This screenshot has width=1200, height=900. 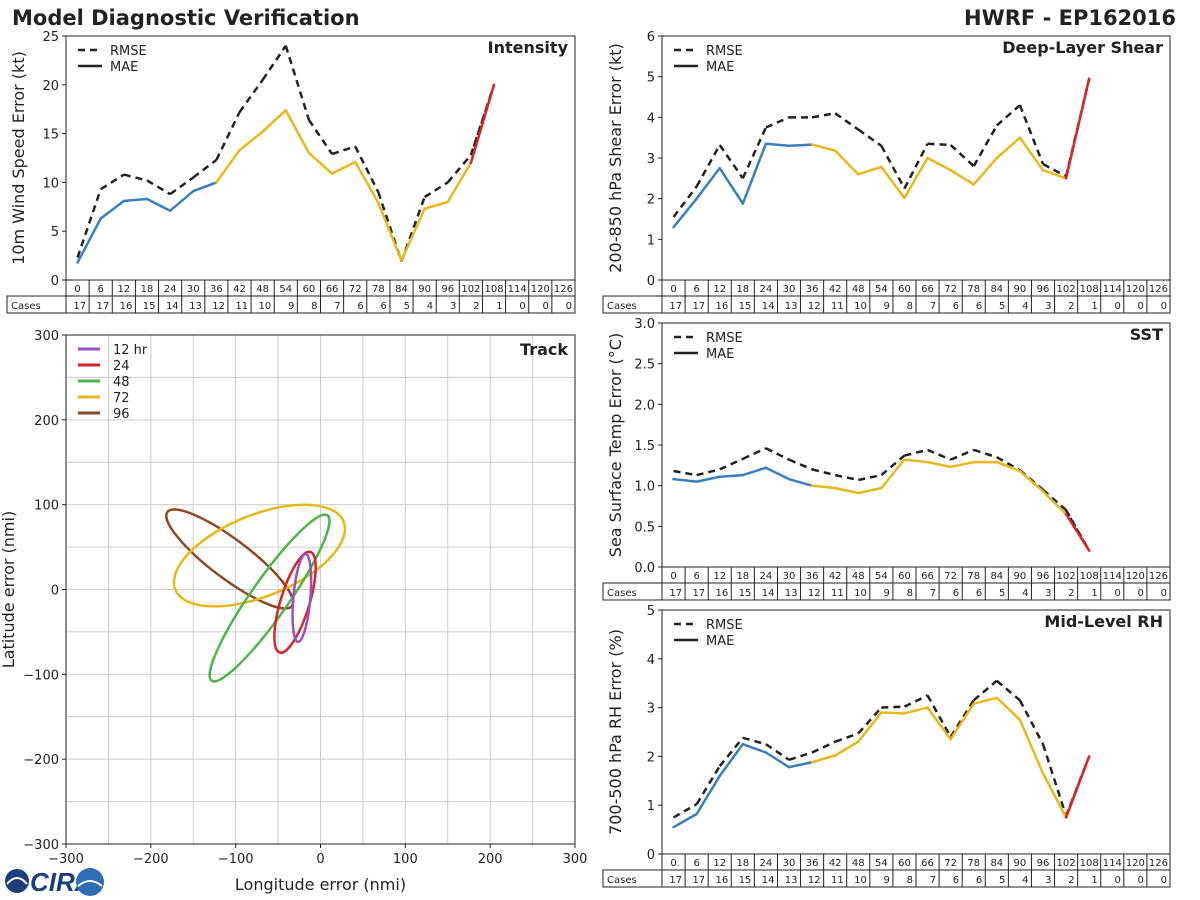 What do you see at coordinates (644, 324) in the screenshot?
I see `y-tick-label: 3.0` at bounding box center [644, 324].